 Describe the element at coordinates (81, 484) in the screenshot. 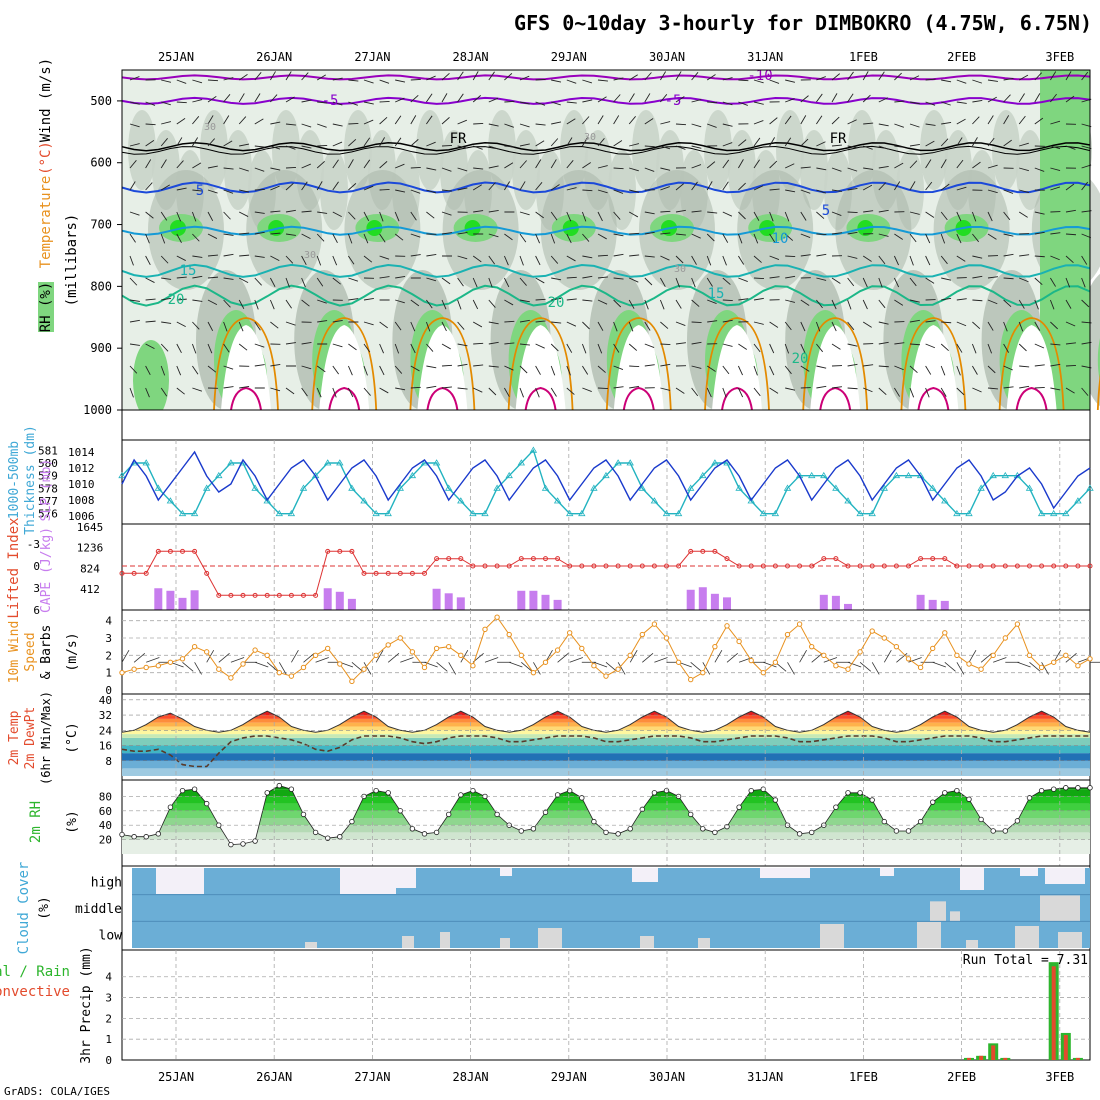

I see `slp-tick-label: 1010` at that location.